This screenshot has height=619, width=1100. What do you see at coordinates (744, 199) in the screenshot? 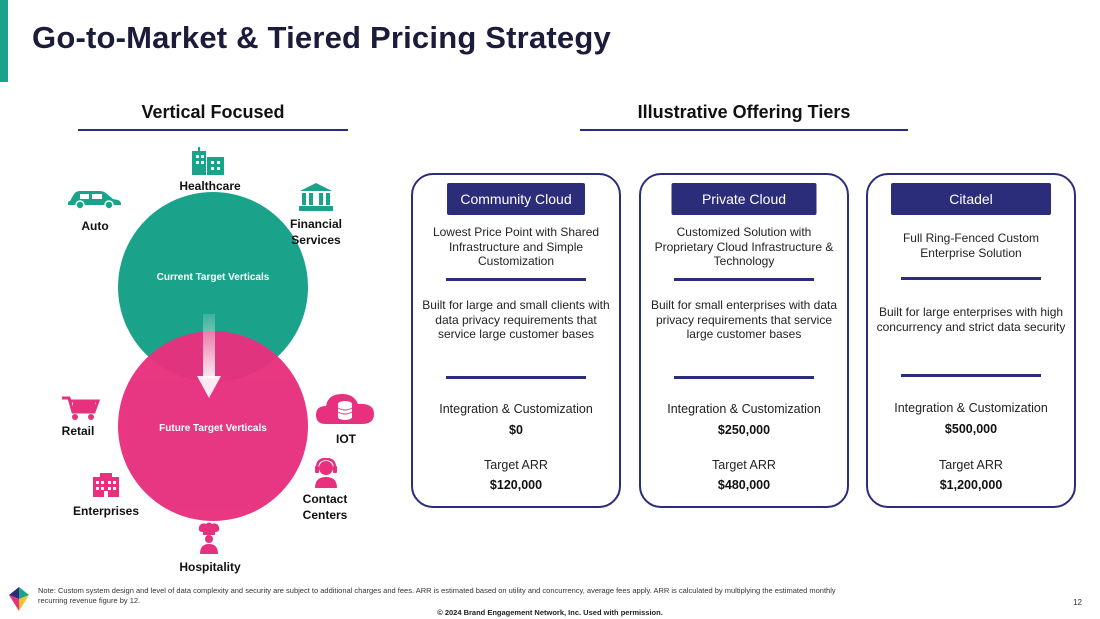
I see `tier-tab-private-cloud: Private Cloud` at bounding box center [744, 199].